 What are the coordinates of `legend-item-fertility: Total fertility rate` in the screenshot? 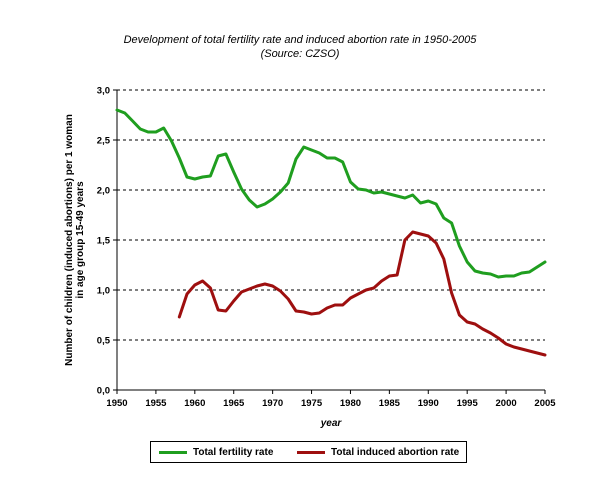 It's located at (216, 452).